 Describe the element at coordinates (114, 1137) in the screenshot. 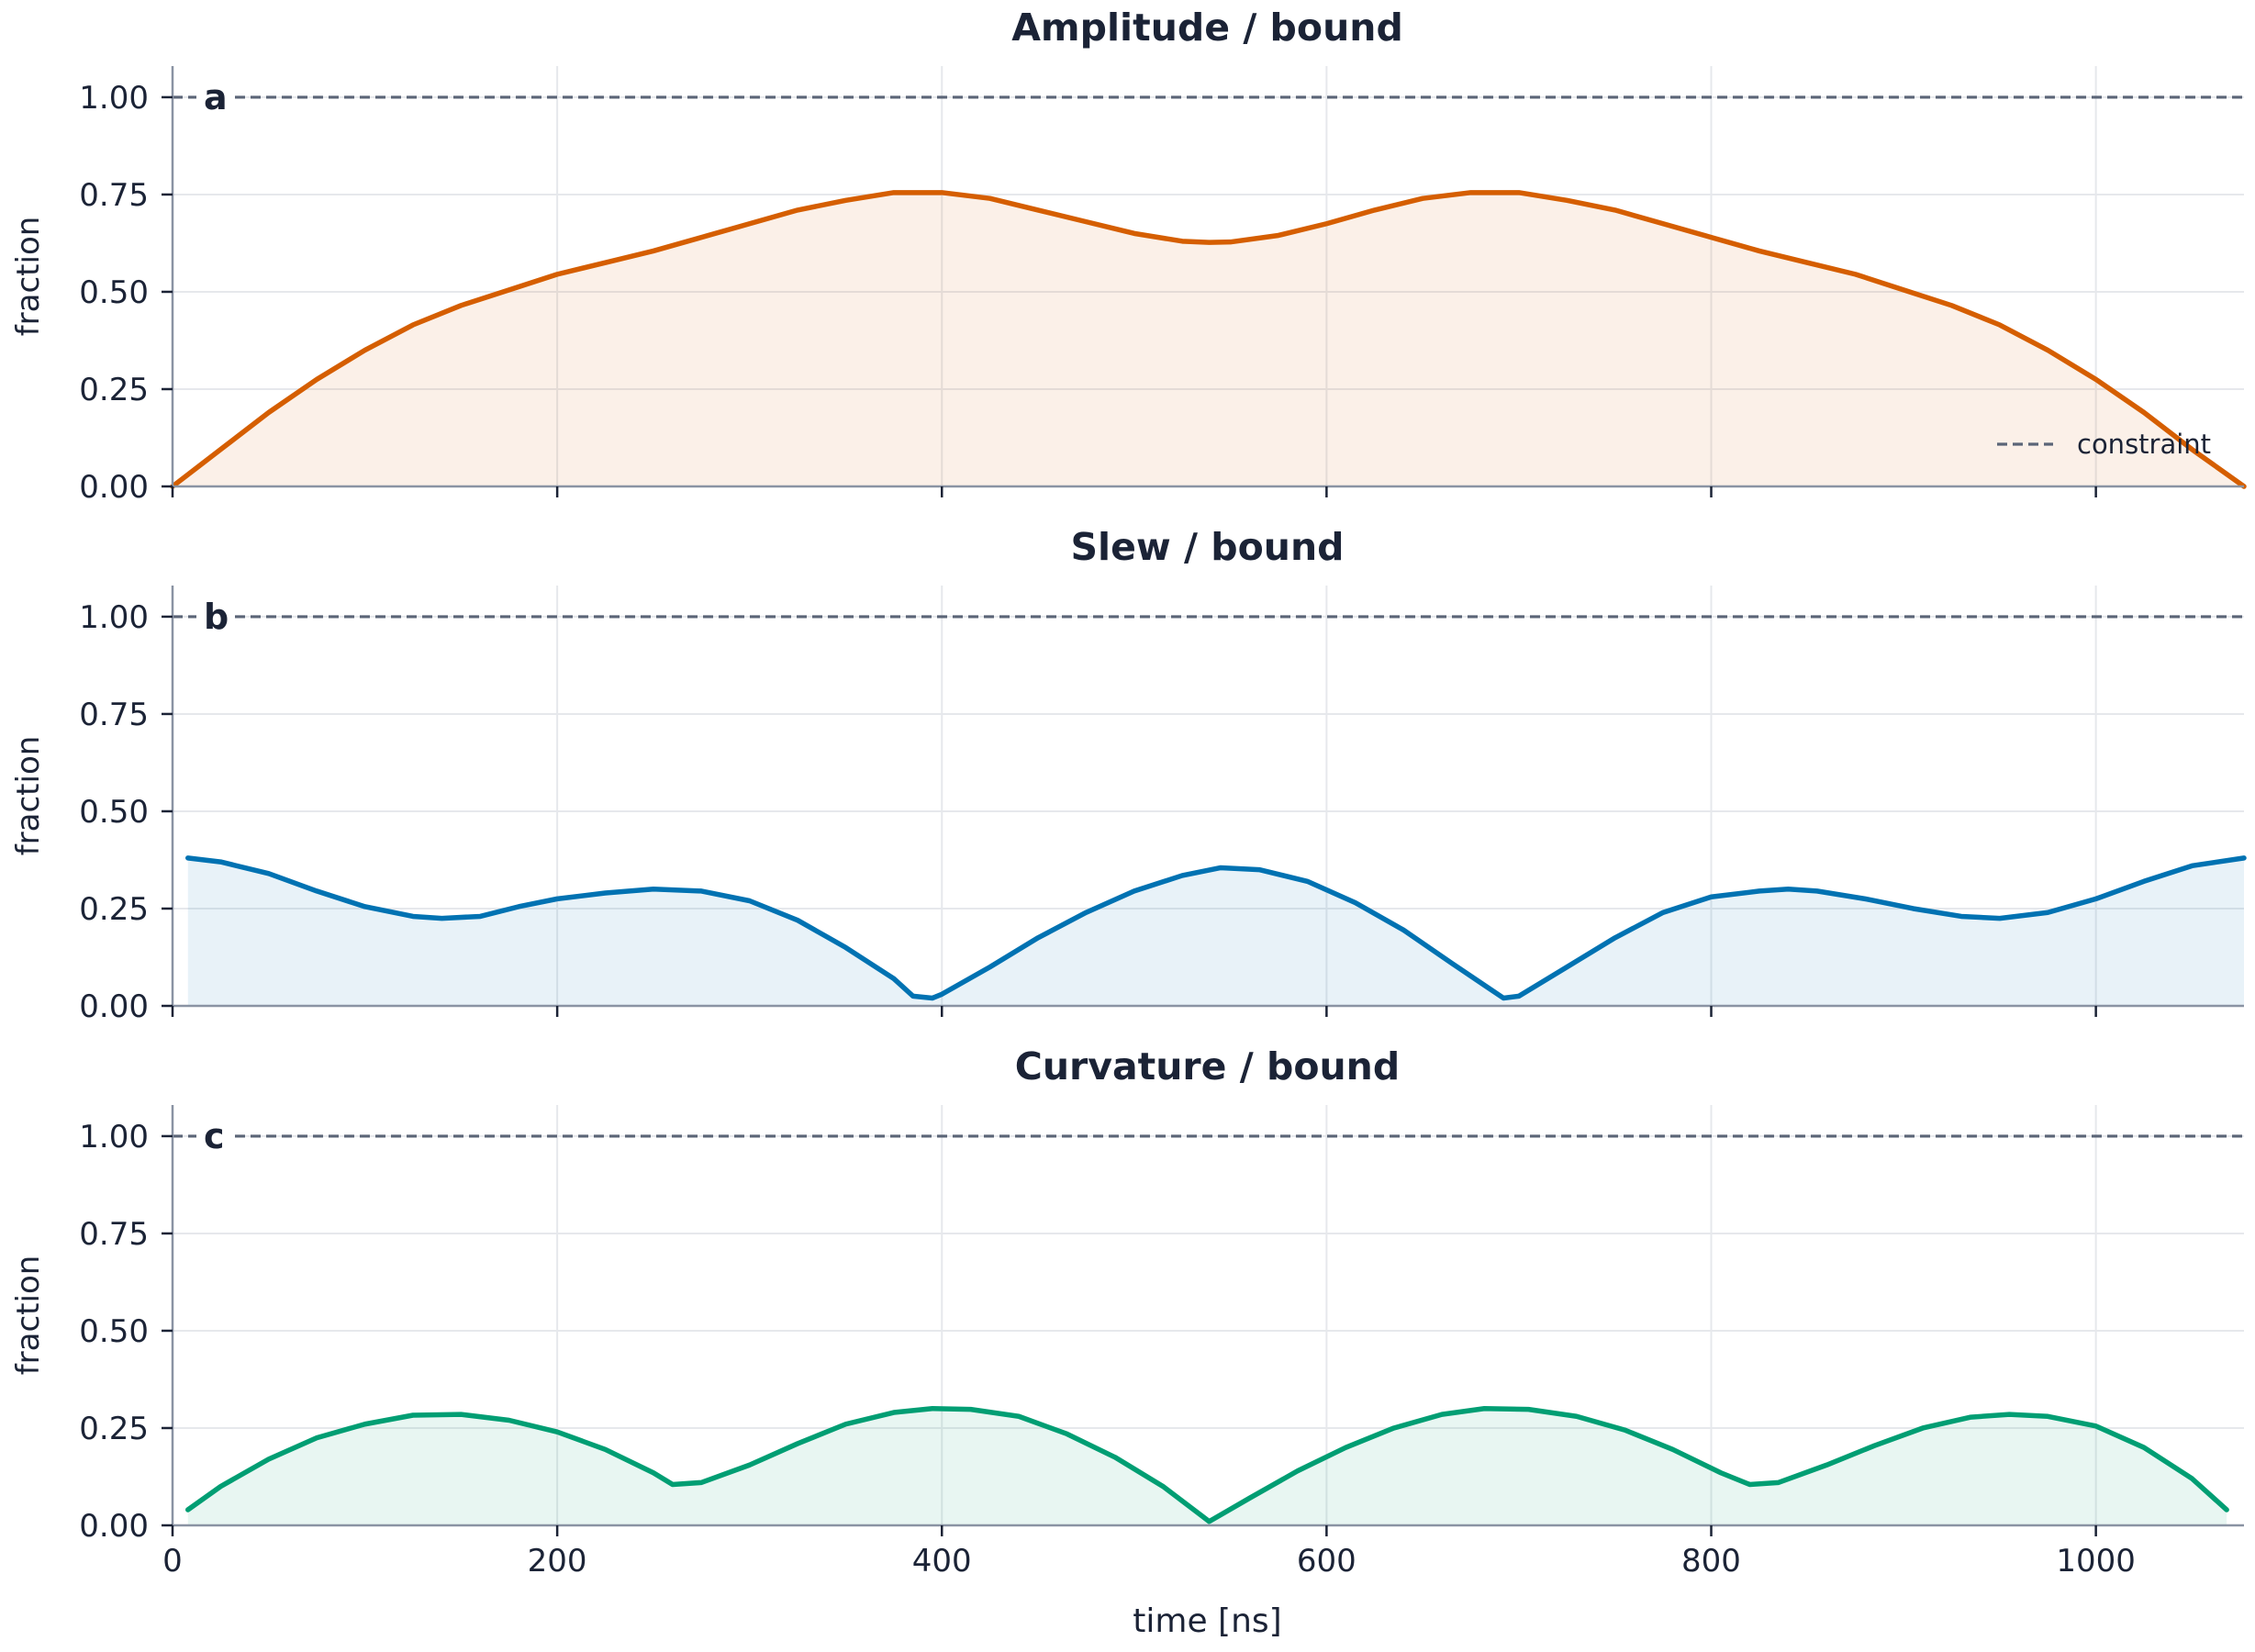

I see `panel-c-y-tick-label: 1.00` at that location.